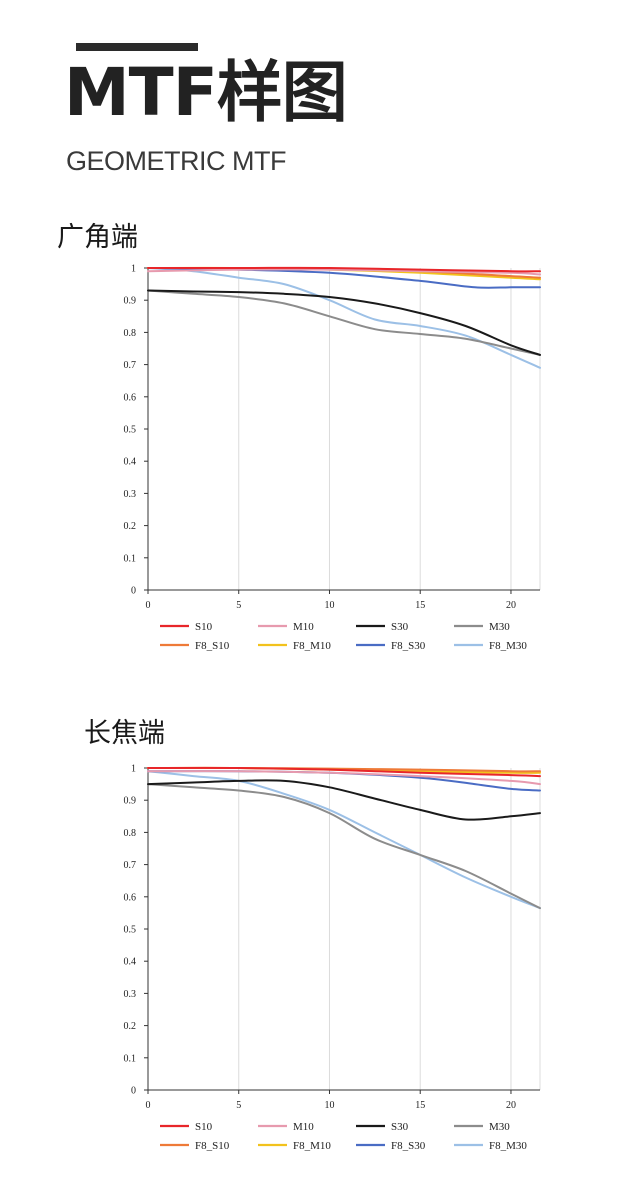  What do you see at coordinates (176, 161) in the screenshot?
I see `page-subtitle: GEOMETRIC MTF` at bounding box center [176, 161].